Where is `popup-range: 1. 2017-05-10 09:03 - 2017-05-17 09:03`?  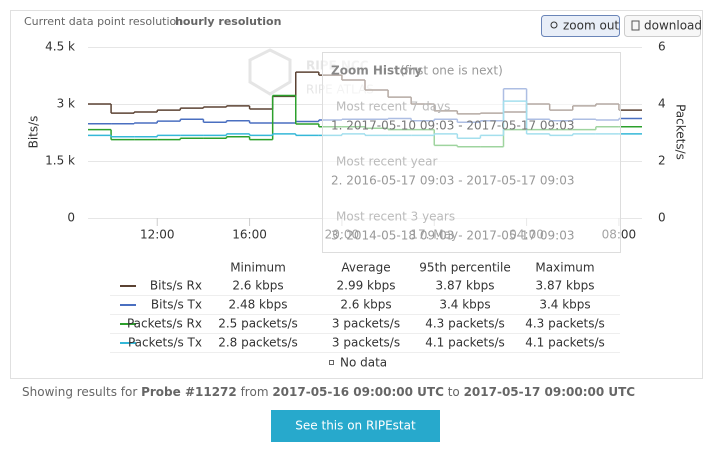 popup-range: 1. 2017-05-10 09:03 - 2017-05-17 09:03 is located at coordinates (453, 126).